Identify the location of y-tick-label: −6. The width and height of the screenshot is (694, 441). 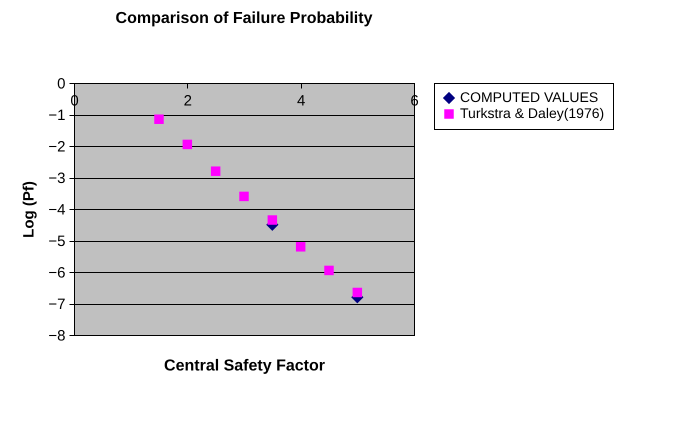
(57, 273).